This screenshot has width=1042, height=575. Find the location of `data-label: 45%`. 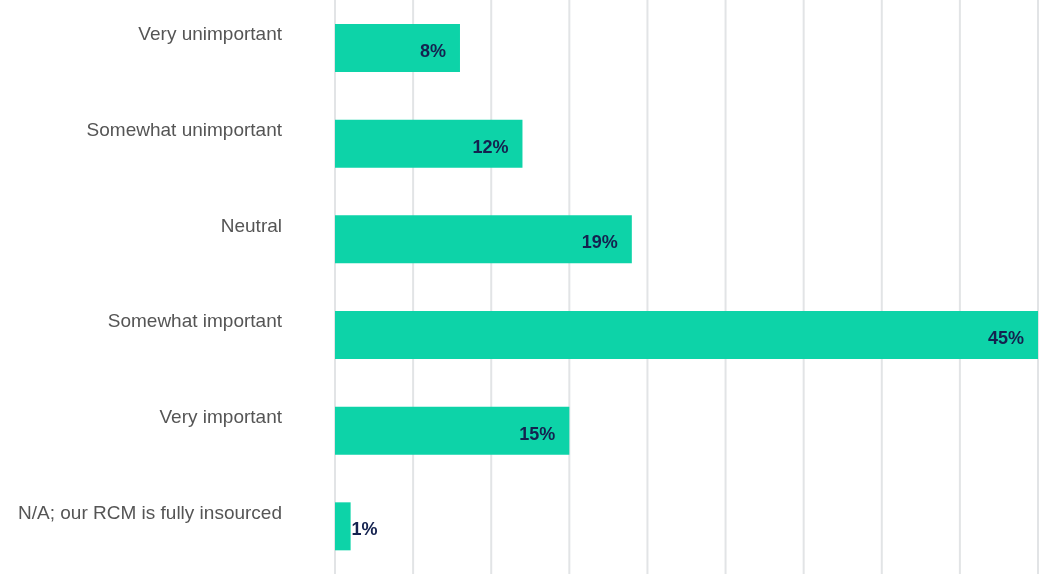

data-label: 45% is located at coordinates (1005, 338).